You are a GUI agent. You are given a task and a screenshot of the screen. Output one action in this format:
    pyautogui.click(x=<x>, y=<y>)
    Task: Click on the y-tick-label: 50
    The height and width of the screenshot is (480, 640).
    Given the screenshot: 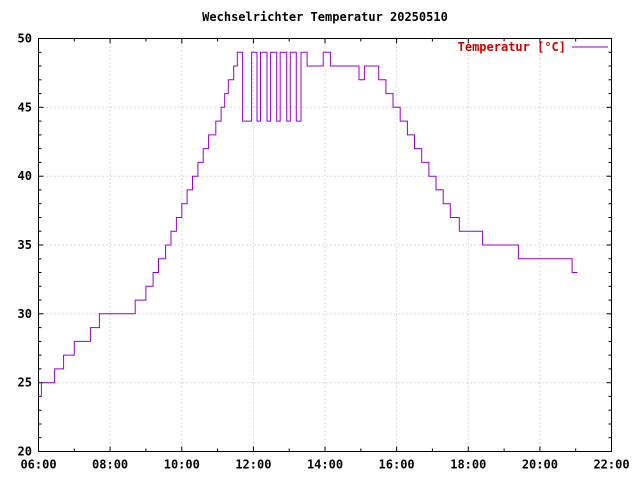 What is the action you would take?
    pyautogui.click(x=25, y=39)
    